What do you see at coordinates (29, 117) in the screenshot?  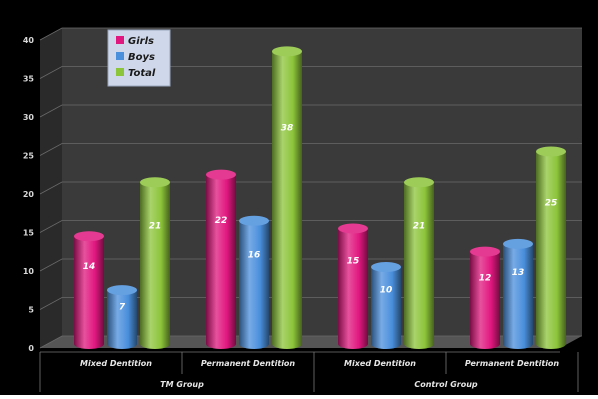 I see `y-tick-label: 30` at bounding box center [29, 117].